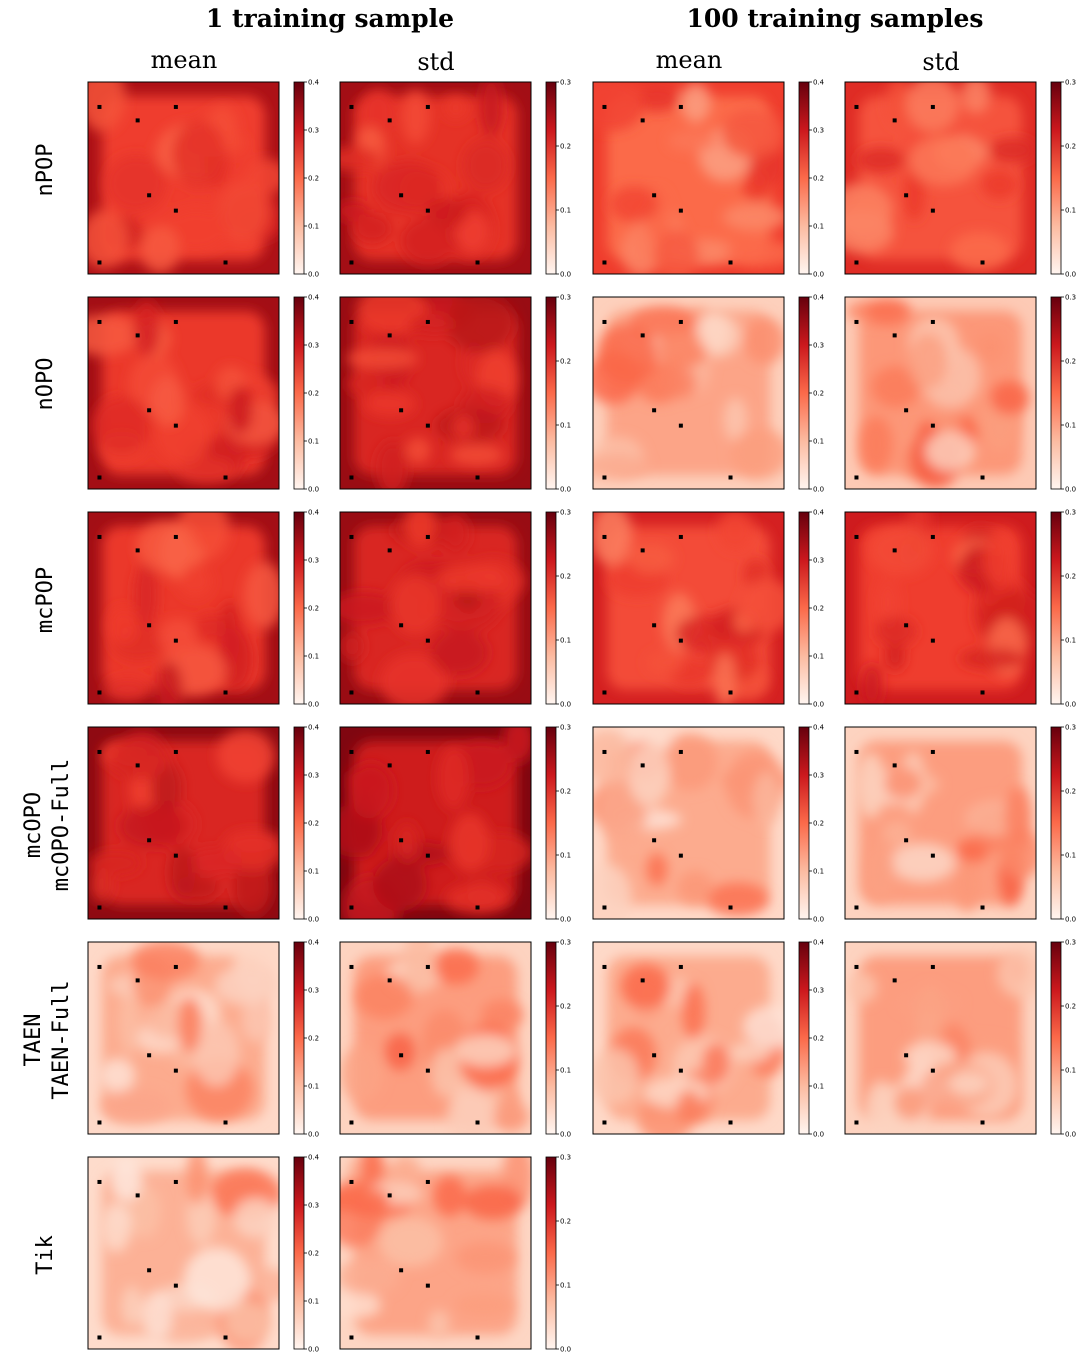 The image size is (1086, 1358). What do you see at coordinates (708, 179) in the screenshot?
I see `heatmap-panel-0-2: 0.0 0.1 0.2 0.3 0.4` at bounding box center [708, 179].